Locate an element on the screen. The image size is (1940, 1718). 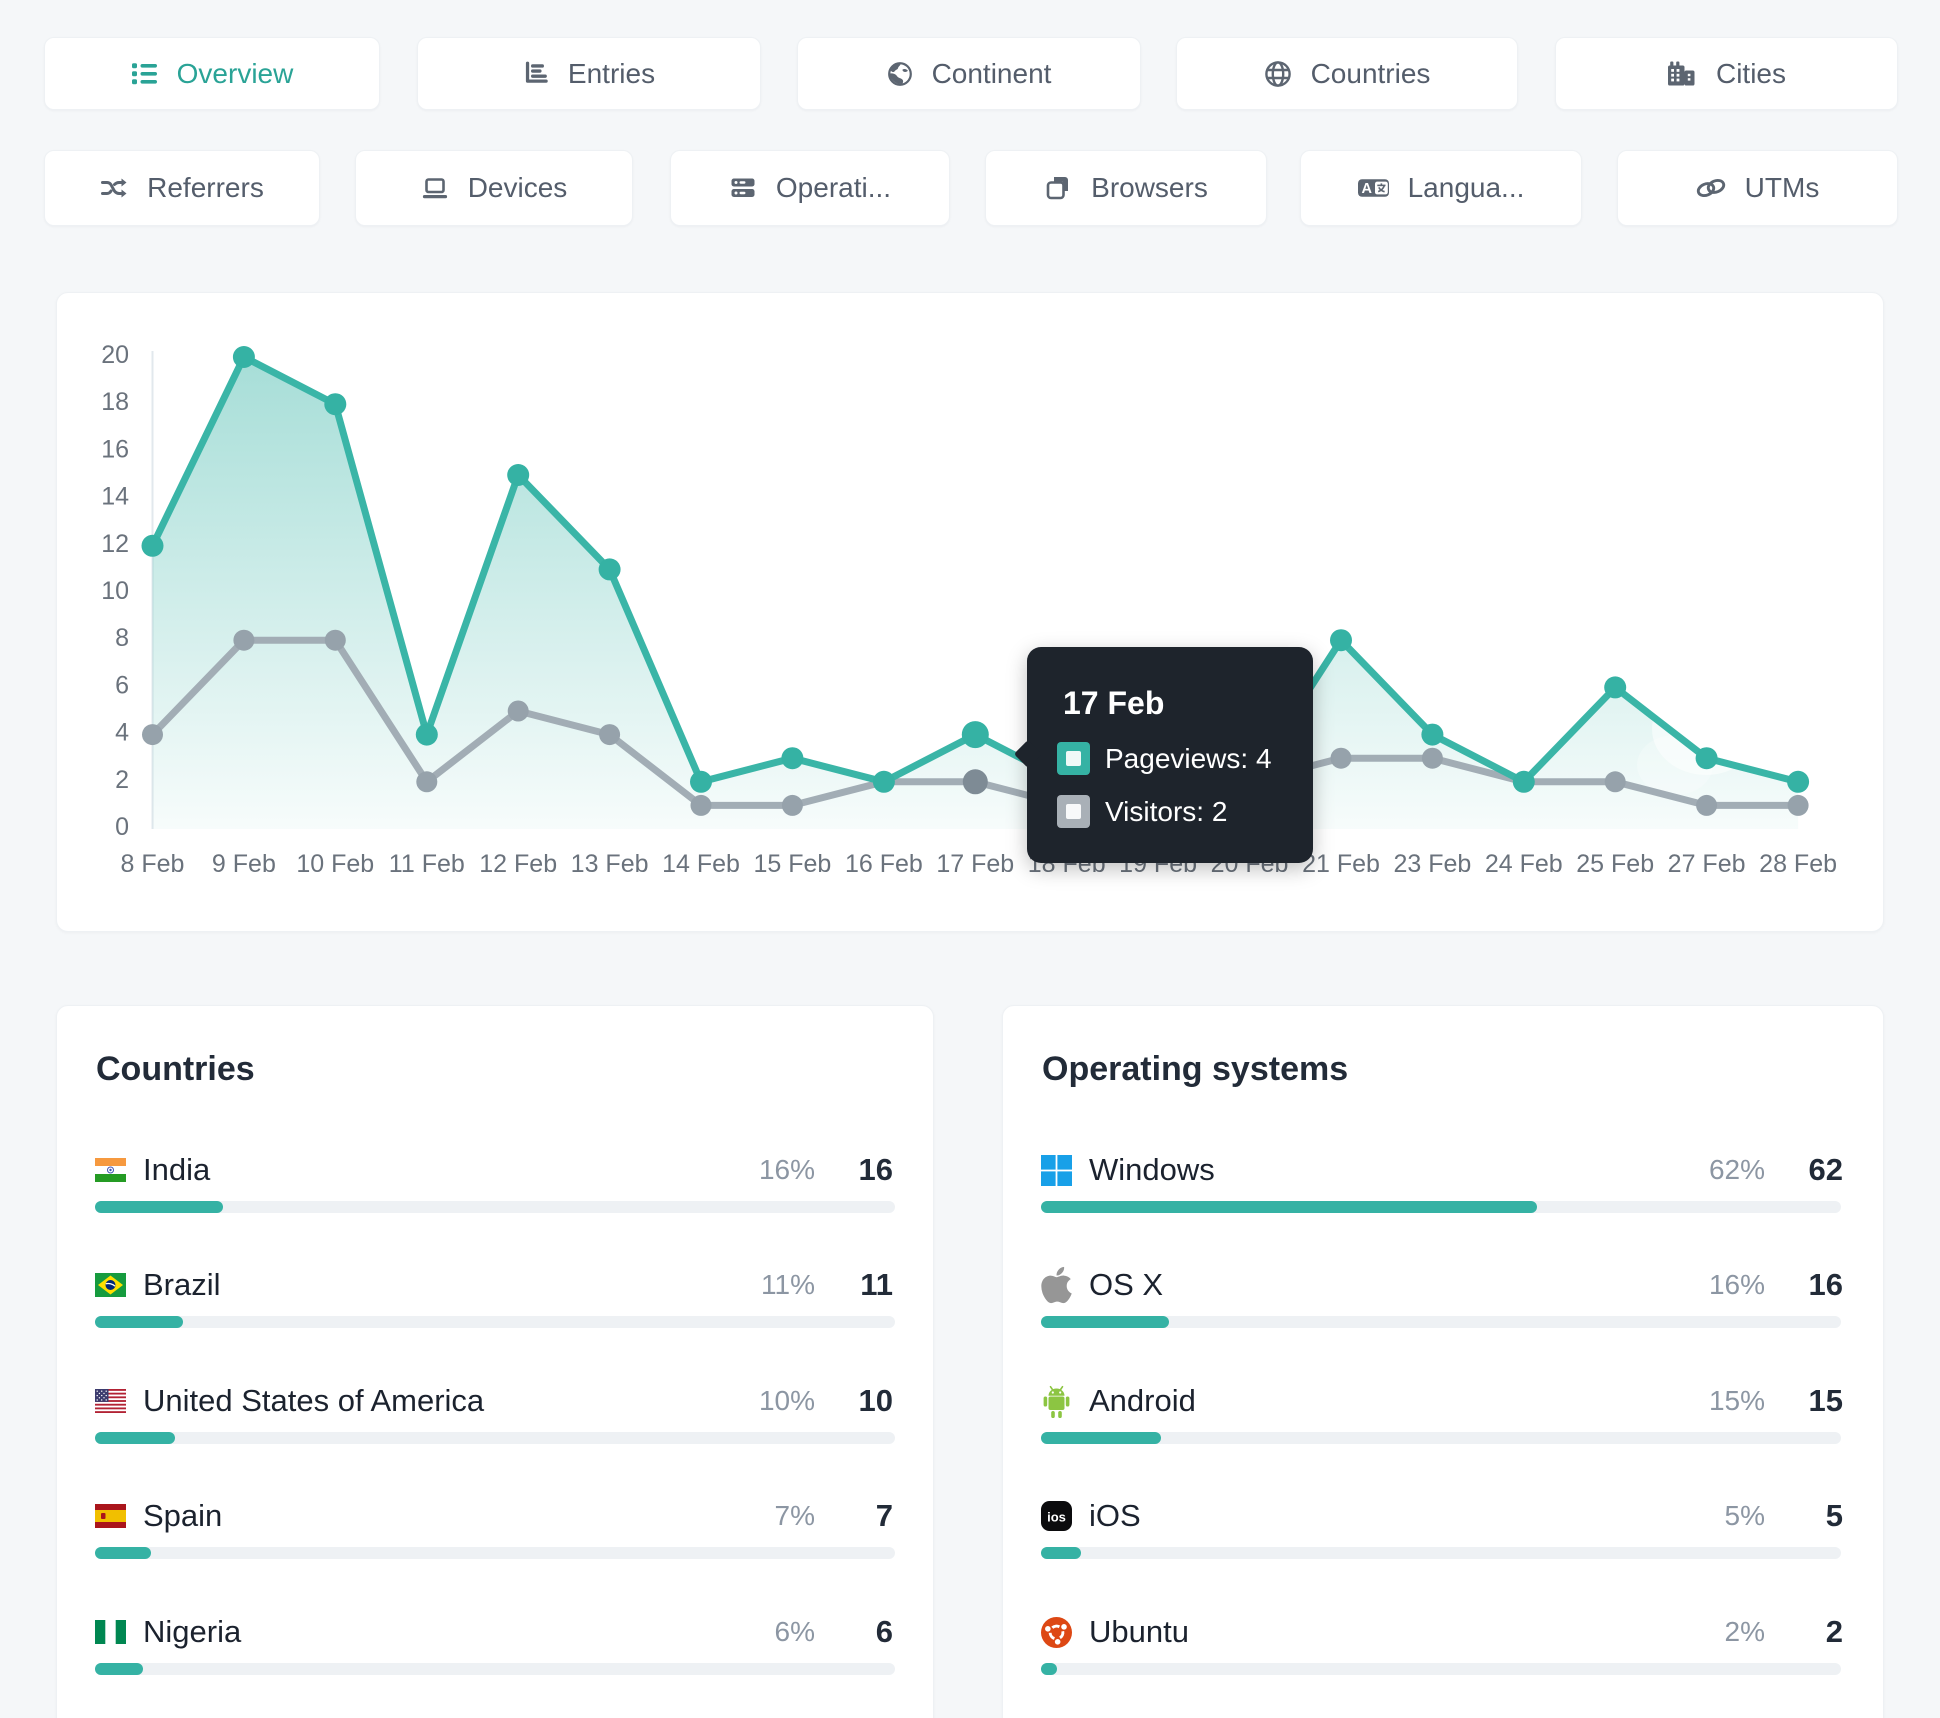
svg-text: 8 is located at coordinates (122, 638).